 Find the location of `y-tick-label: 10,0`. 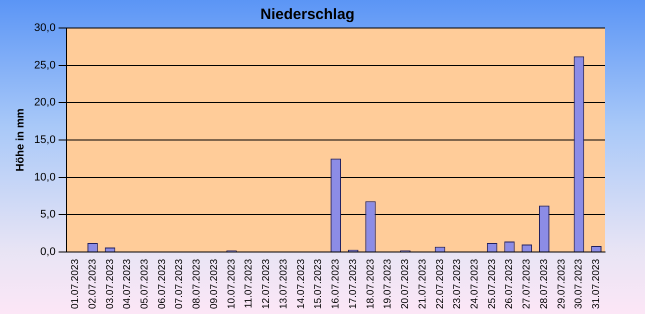

y-tick-label: 10,0 is located at coordinates (45, 177).